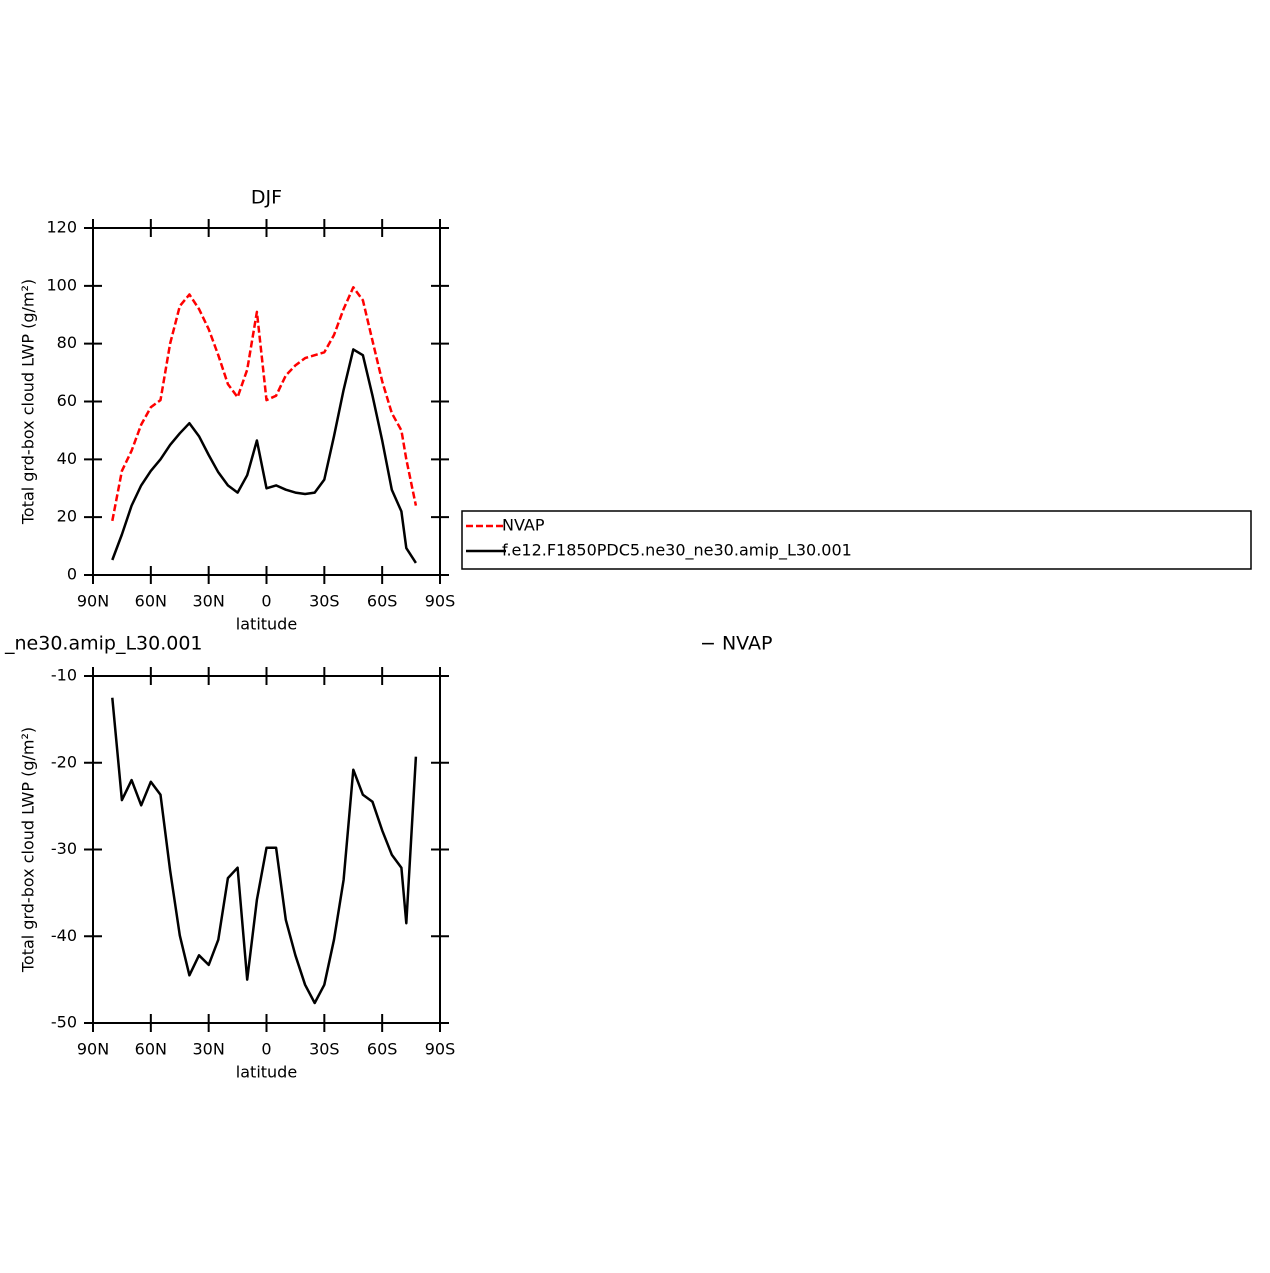 The image size is (1270, 1273). Describe the element at coordinates (736, 644) in the screenshot. I see `annotation: − NVAP` at that location.